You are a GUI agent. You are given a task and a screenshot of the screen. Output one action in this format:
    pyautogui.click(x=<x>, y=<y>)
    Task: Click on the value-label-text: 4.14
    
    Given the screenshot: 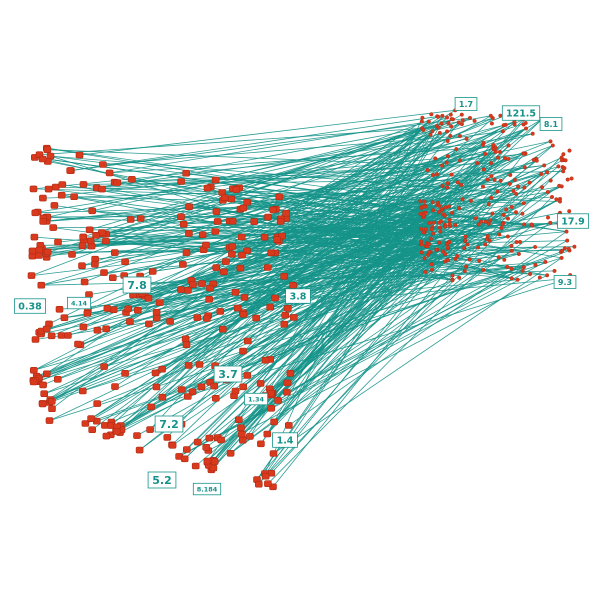 What is the action you would take?
    pyautogui.click(x=79, y=303)
    